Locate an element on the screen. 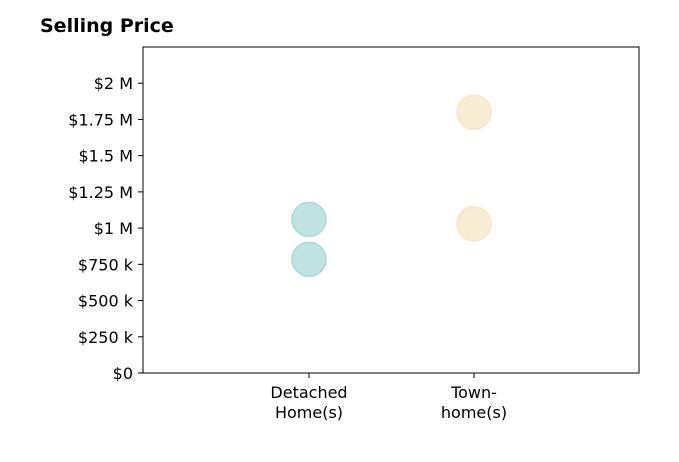 The width and height of the screenshot is (679, 462). y-tick-label: $1 M is located at coordinates (113, 228).